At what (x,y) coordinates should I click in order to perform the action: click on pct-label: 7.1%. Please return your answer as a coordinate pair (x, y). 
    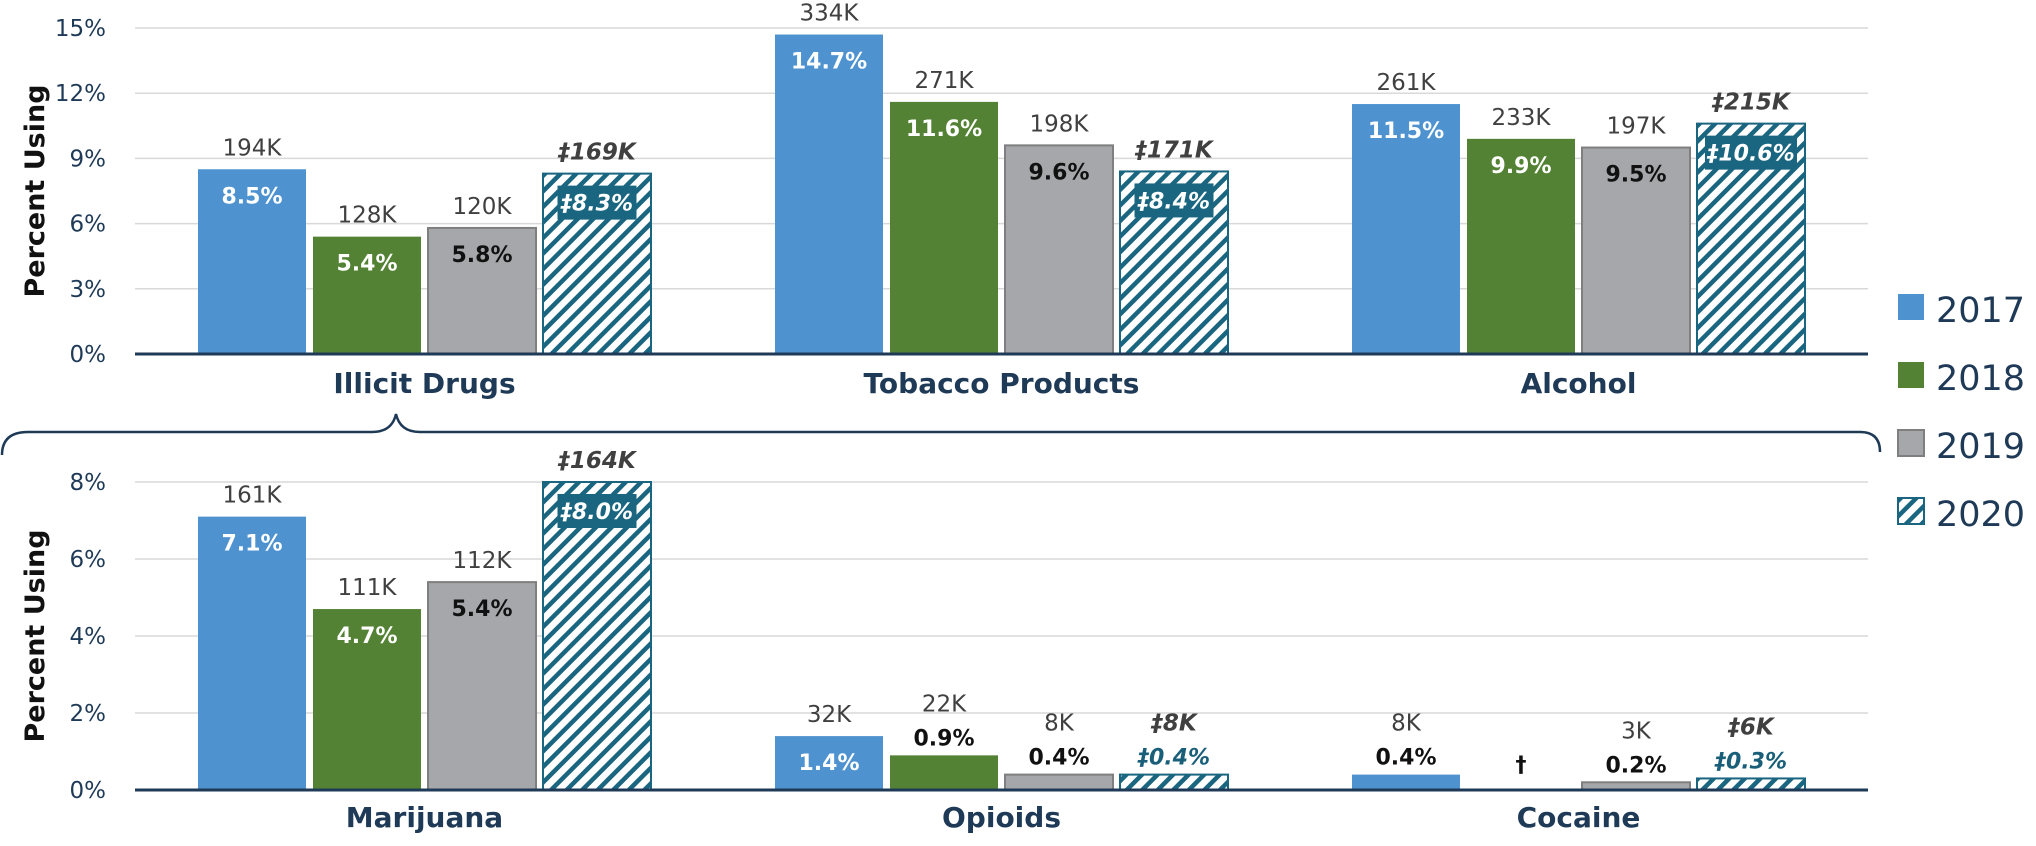
    Looking at the image, I should click on (251, 544).